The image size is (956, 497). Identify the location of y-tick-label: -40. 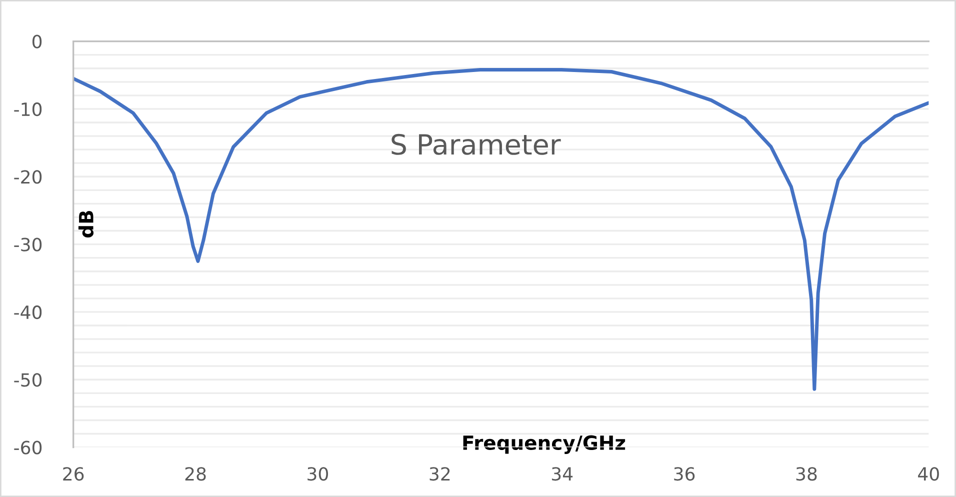
(28, 312).